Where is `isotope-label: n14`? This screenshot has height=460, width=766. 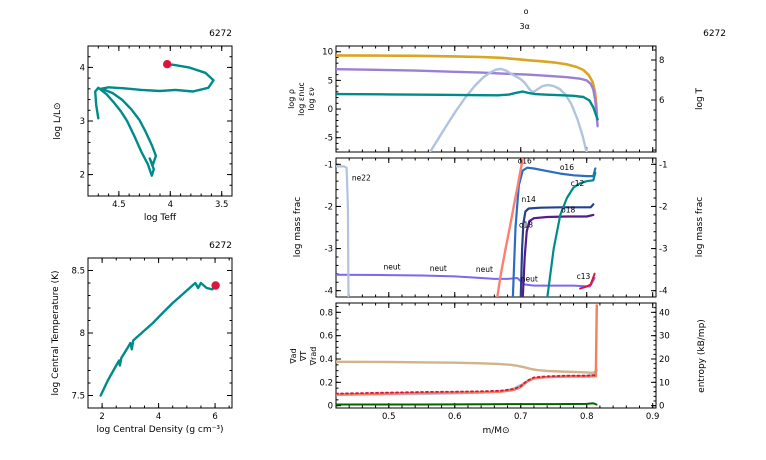
isotope-label: n14 is located at coordinates (529, 199).